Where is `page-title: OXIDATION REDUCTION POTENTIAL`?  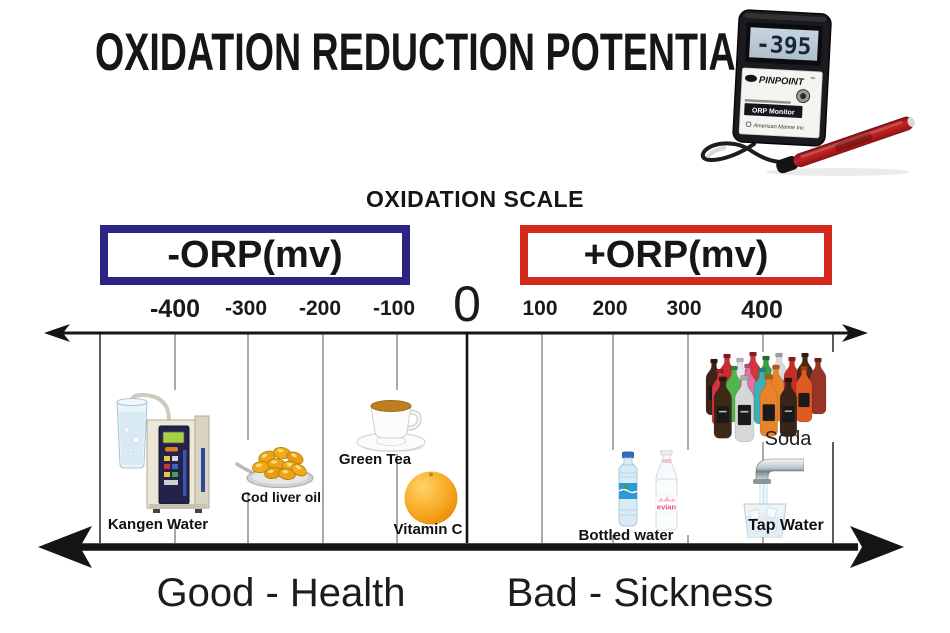 page-title: OXIDATION REDUCTION POTENTIAL is located at coordinates (427, 51).